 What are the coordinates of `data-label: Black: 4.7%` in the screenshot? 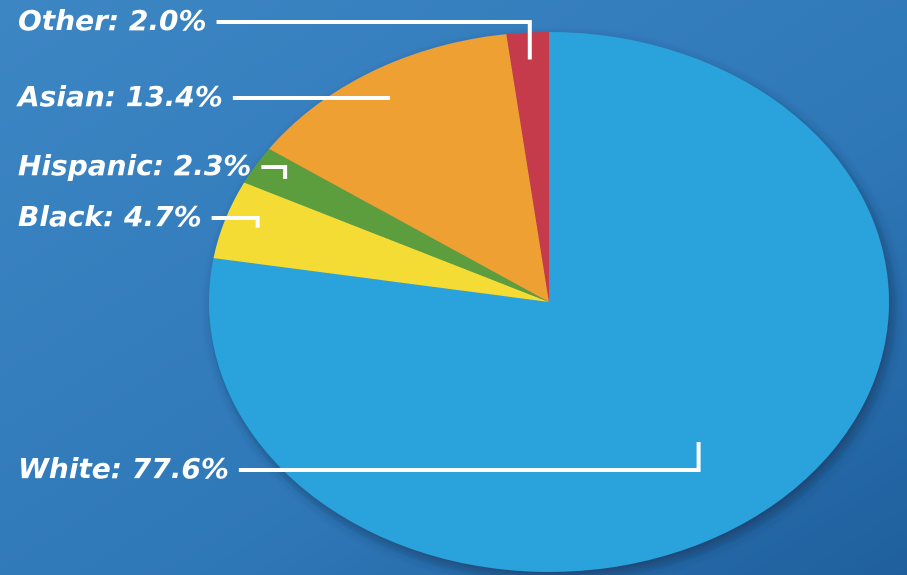 It's located at (110, 216).